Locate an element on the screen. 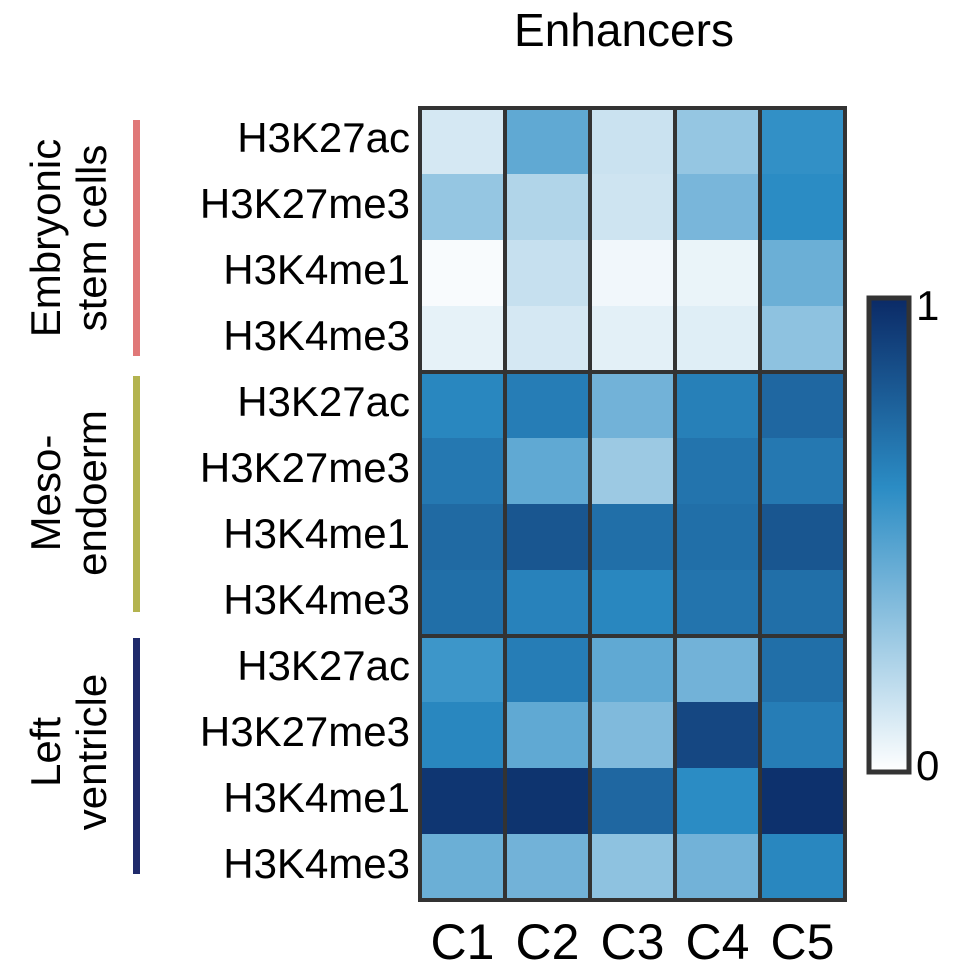 The height and width of the screenshot is (980, 970). column-label: C5 is located at coordinates (802, 942).